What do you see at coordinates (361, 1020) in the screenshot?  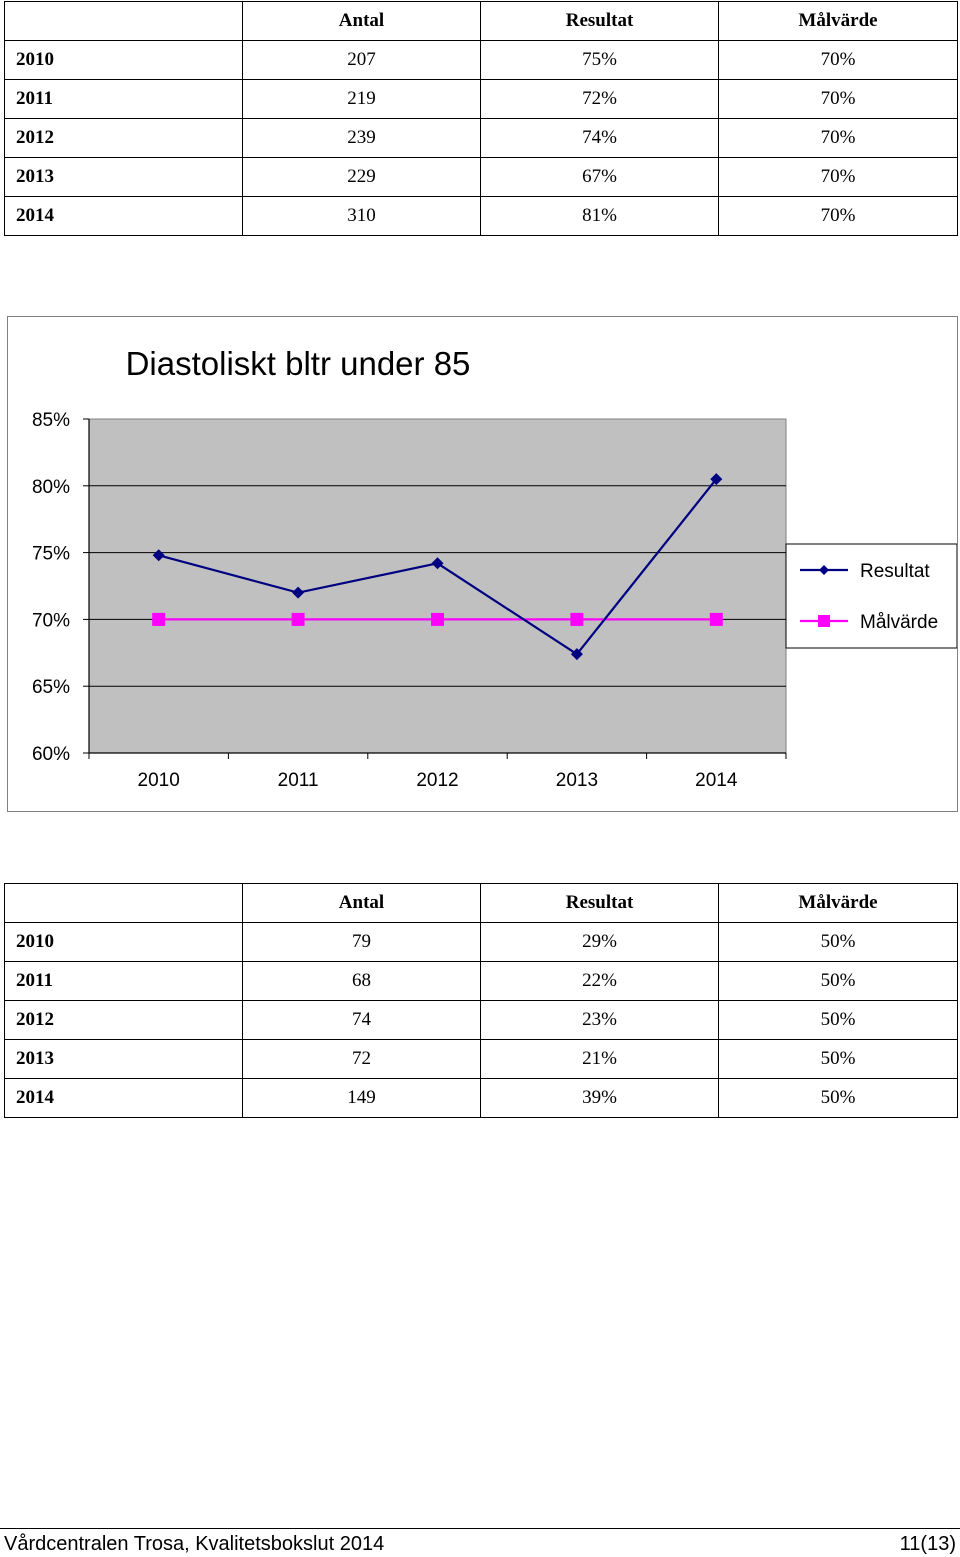 I see `antal-cell: 74` at bounding box center [361, 1020].